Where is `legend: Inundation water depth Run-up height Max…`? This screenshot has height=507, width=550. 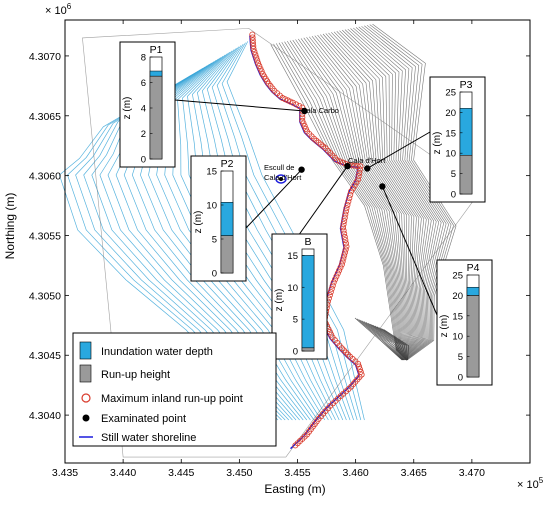 legend: Inundation water depth Run-up height Max… is located at coordinates (174, 389).